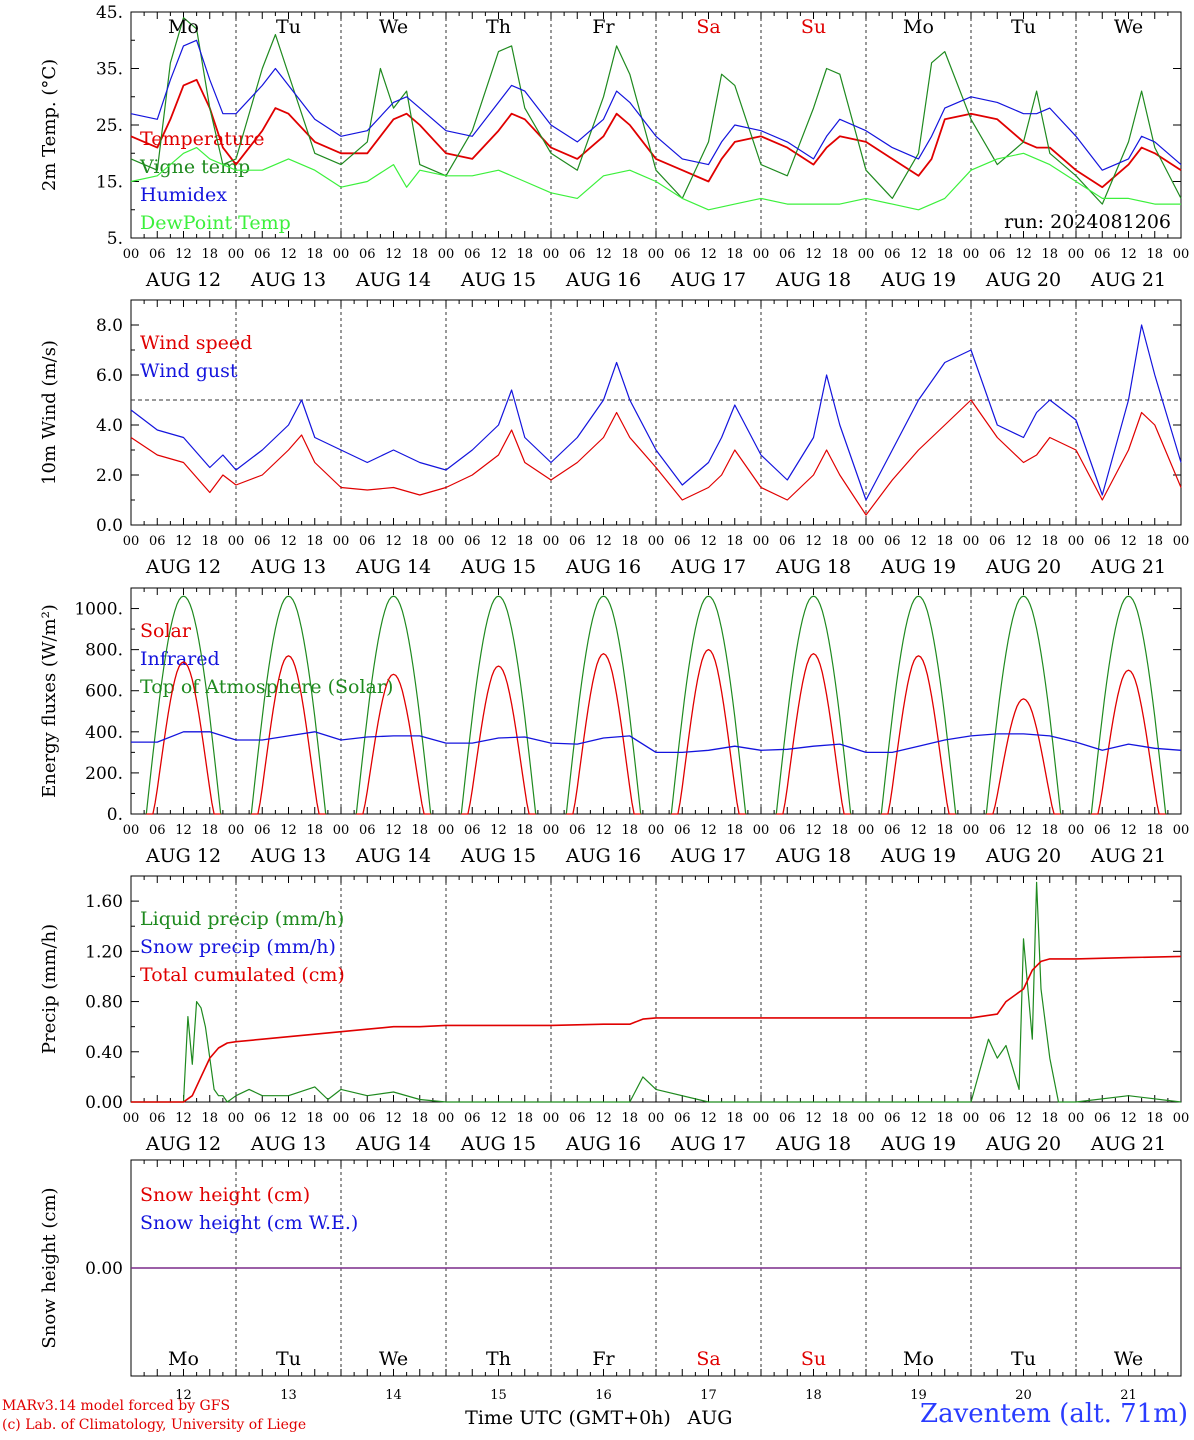  What do you see at coordinates (655, 179) in the screenshot?
I see `series-dewpoint-temp` at bounding box center [655, 179].